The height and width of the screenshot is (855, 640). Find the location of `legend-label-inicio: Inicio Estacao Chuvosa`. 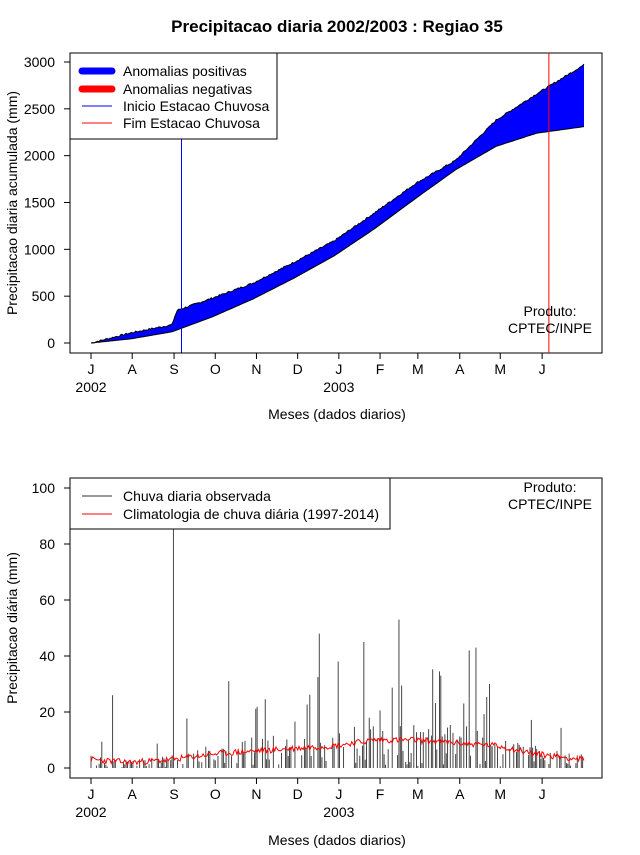

legend-label-inicio: Inicio Estacao Chuvosa is located at coordinates (196, 106).